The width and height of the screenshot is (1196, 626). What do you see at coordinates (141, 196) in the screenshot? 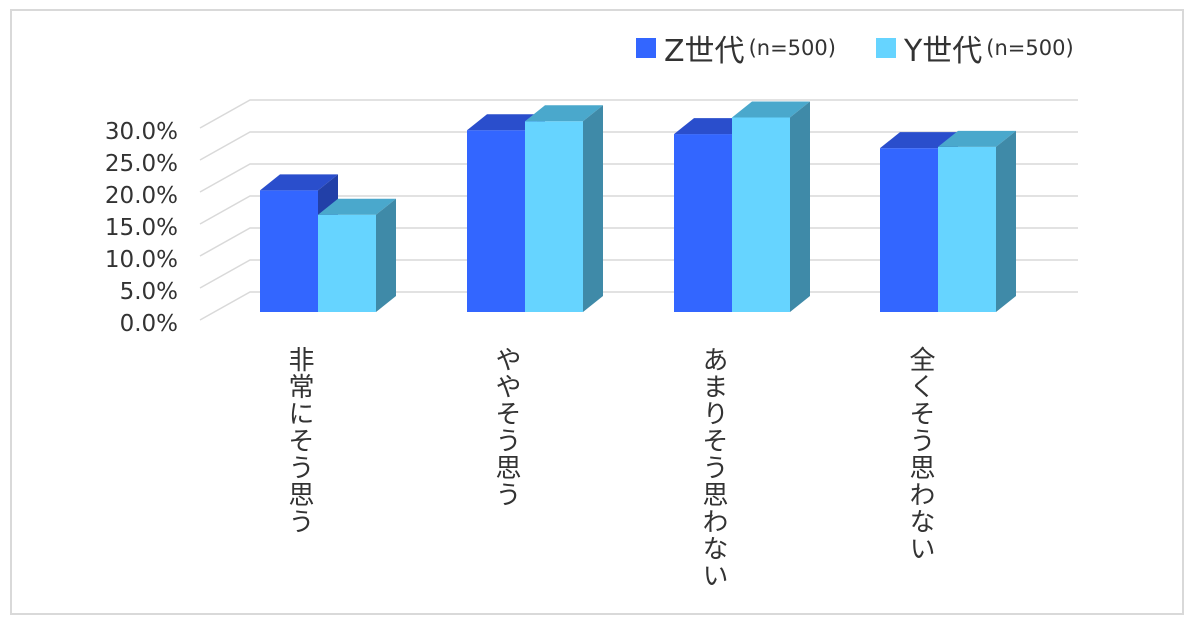
I see `y-tick-label: 20.0%` at bounding box center [141, 196].